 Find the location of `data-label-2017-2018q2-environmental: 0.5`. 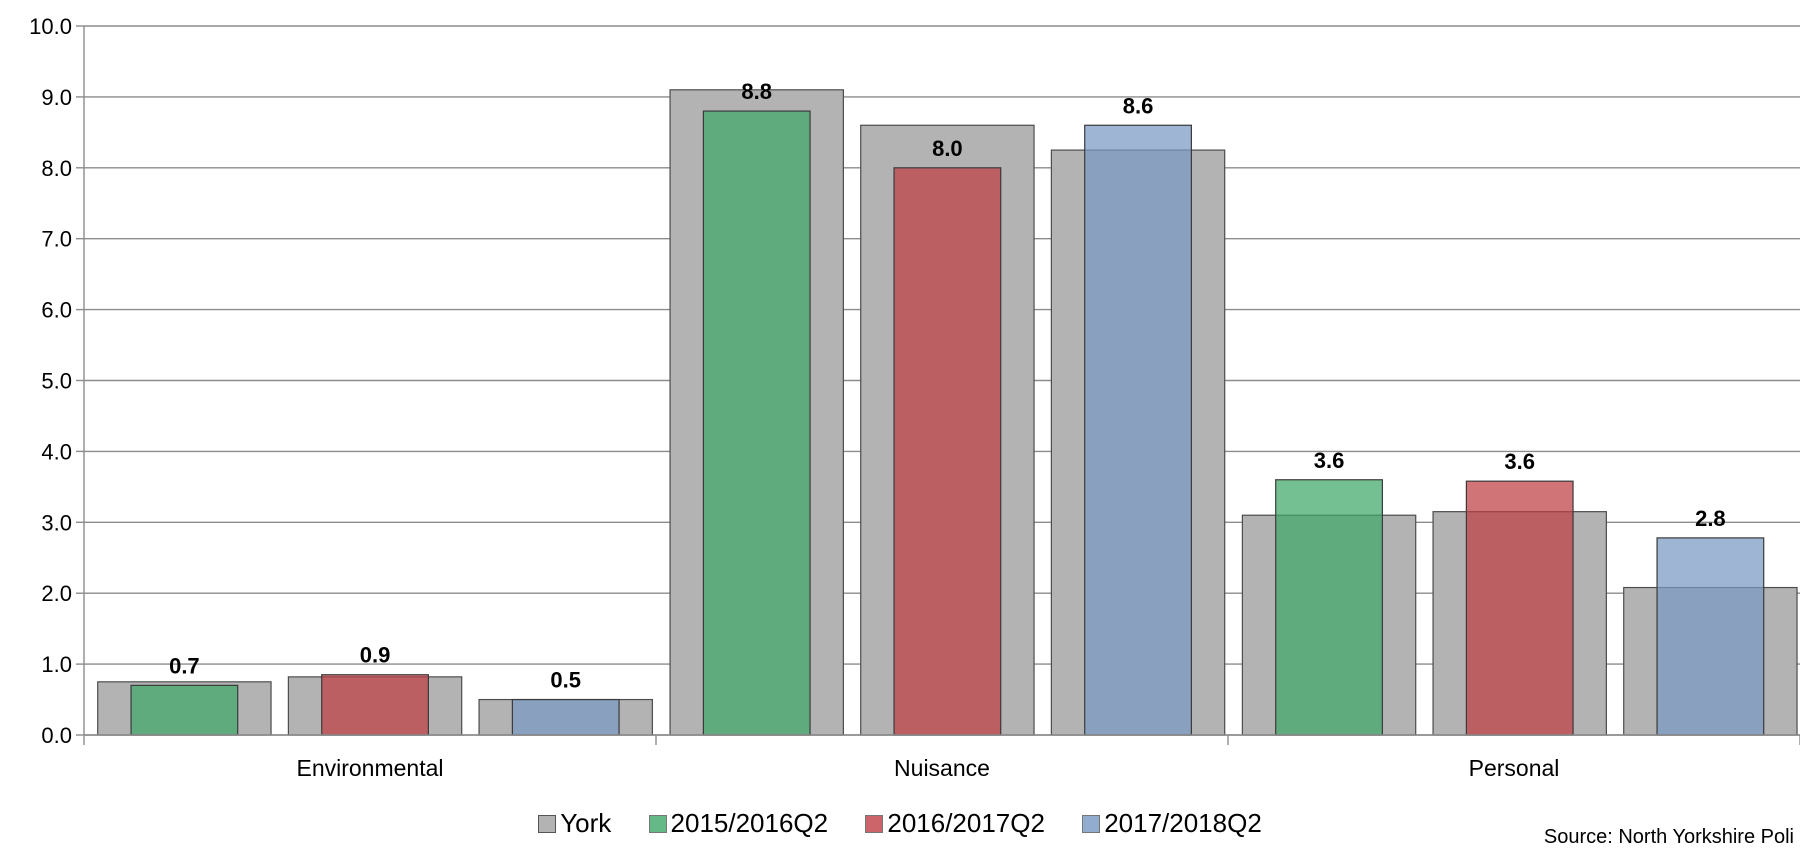

data-label-2017-2018q2-environmental: 0.5 is located at coordinates (565, 680).